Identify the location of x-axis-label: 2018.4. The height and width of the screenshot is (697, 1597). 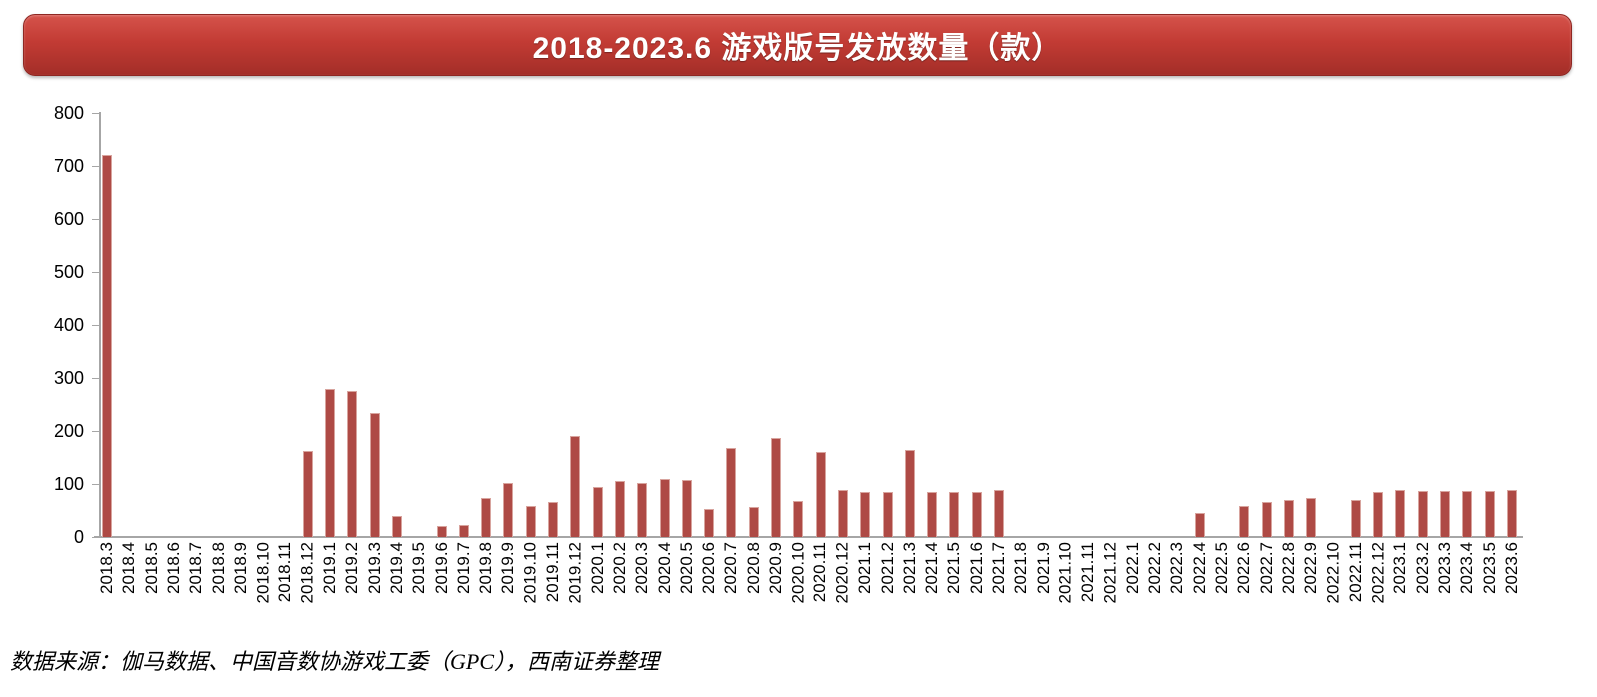
(129, 568).